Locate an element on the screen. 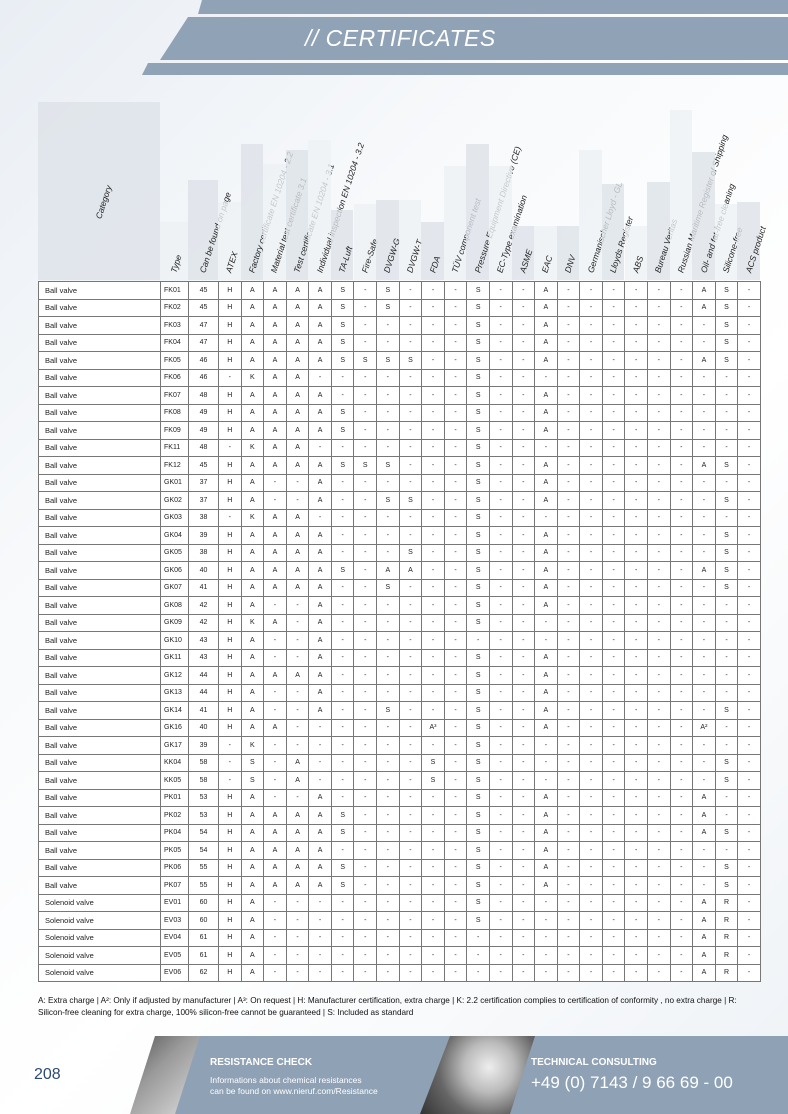  type-cell: FK11 is located at coordinates (174, 447).